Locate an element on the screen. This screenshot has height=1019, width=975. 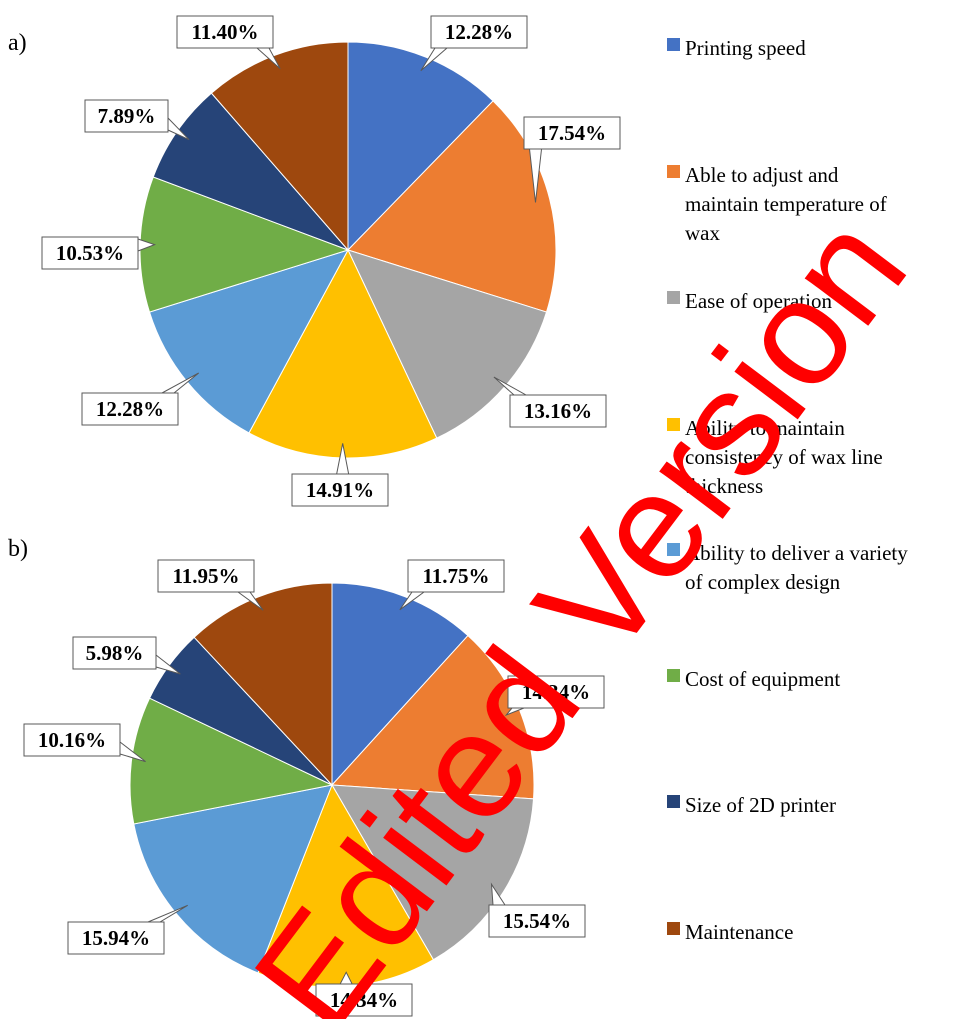
data-label: 10.53% is located at coordinates (90, 253).